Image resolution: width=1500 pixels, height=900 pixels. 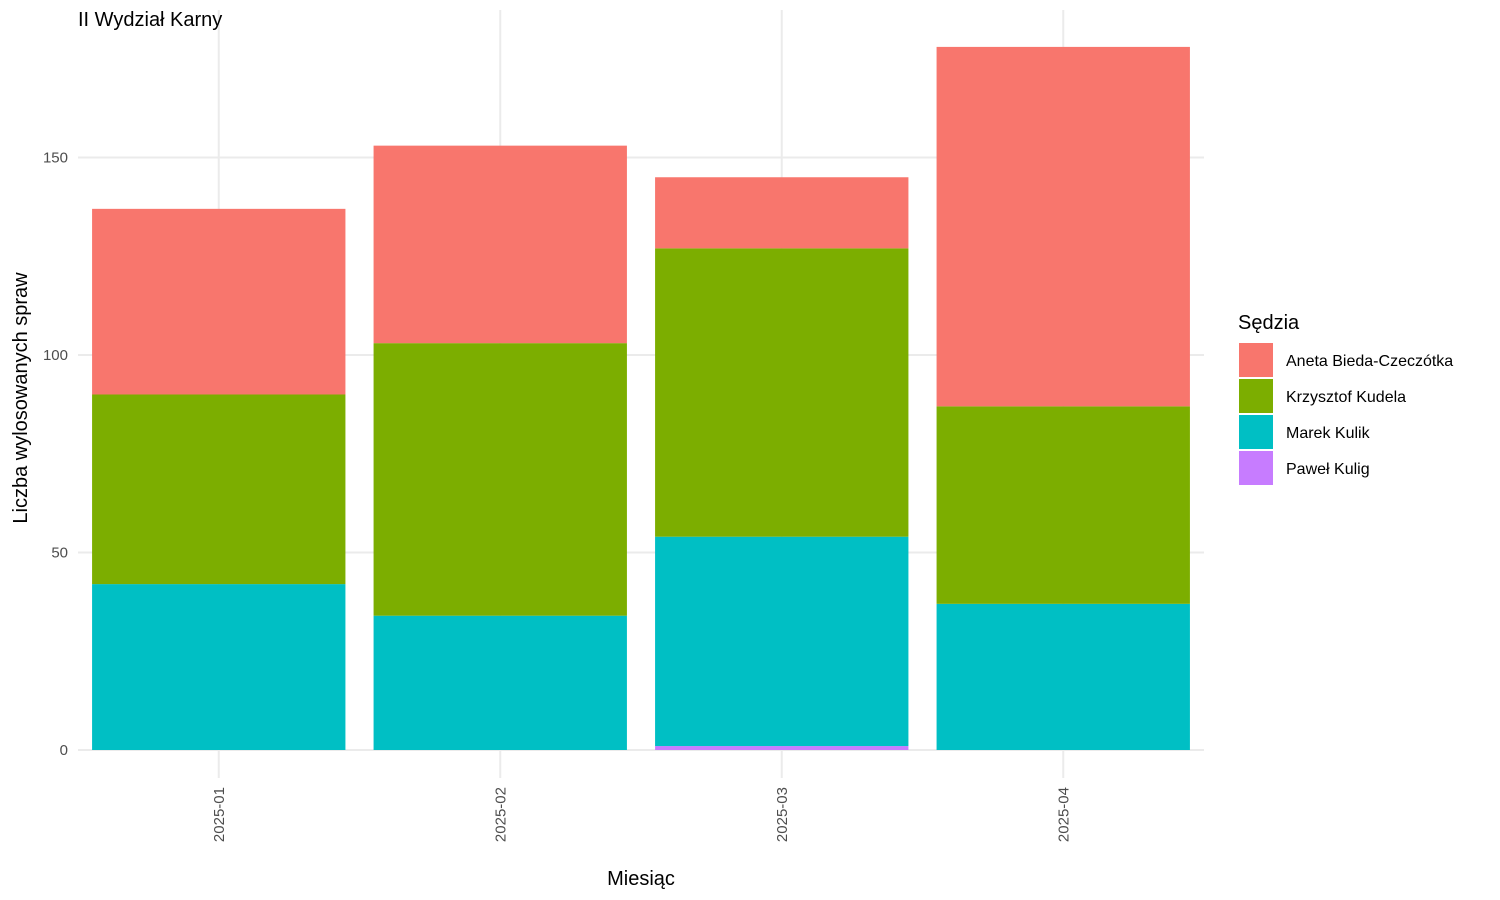 What do you see at coordinates (1328, 469) in the screenshot?
I see `legend-label: Paweł Kulig` at bounding box center [1328, 469].